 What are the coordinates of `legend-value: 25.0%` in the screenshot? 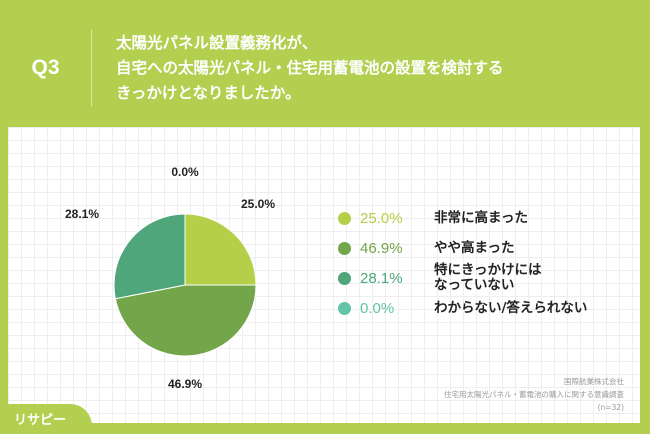 It's located at (381, 218).